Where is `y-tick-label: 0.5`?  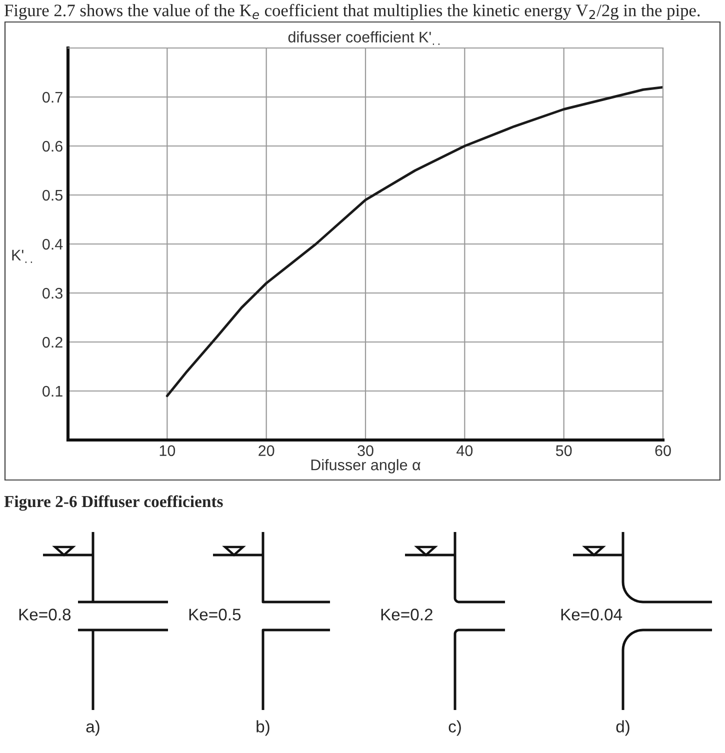 y-tick-label: 0.5 is located at coordinates (52, 195).